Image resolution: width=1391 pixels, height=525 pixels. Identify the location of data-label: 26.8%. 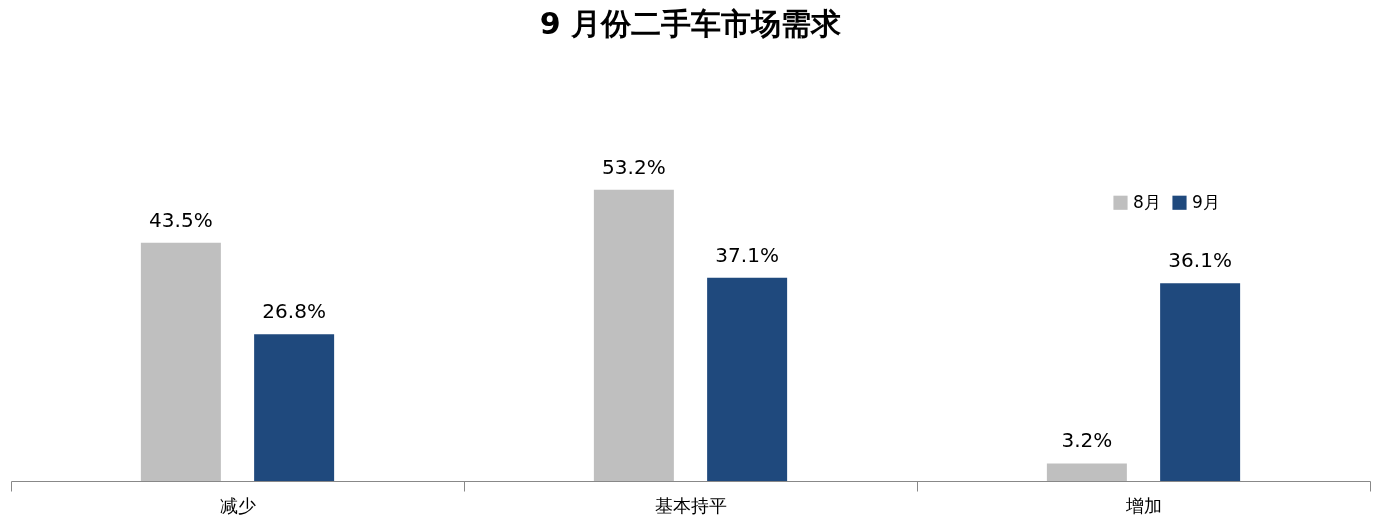
(294, 311).